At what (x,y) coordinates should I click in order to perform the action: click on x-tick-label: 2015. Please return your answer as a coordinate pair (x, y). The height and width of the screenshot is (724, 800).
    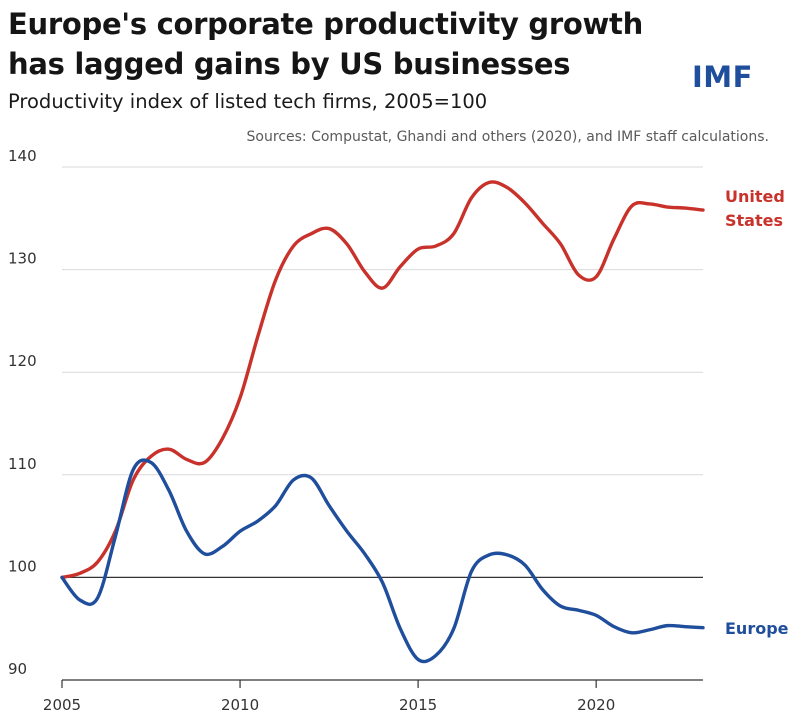
    Looking at the image, I should click on (418, 705).